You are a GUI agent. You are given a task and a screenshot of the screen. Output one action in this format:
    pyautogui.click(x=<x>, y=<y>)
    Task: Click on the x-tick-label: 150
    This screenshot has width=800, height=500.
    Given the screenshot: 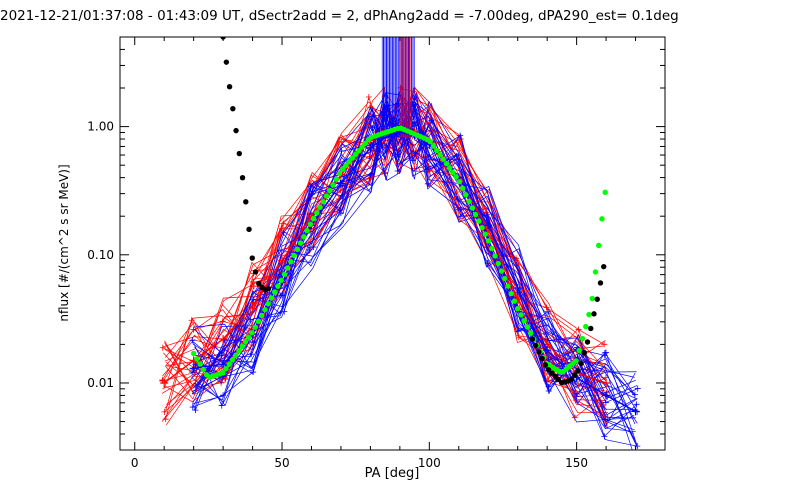 What is the action you would take?
    pyautogui.click(x=576, y=463)
    